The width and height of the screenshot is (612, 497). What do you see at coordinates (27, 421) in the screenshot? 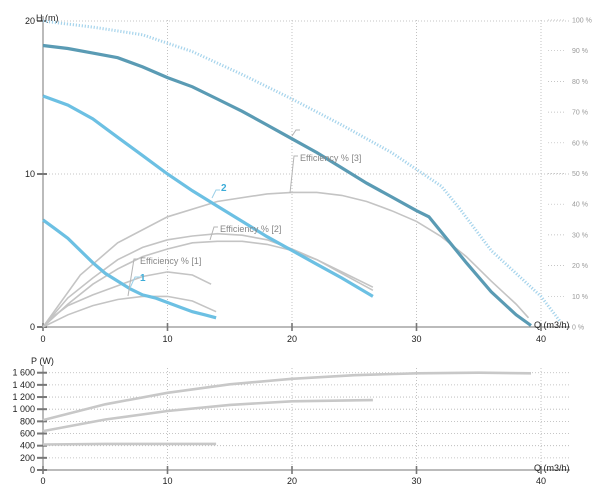
I see `y-tick-label: 800` at bounding box center [27, 421].